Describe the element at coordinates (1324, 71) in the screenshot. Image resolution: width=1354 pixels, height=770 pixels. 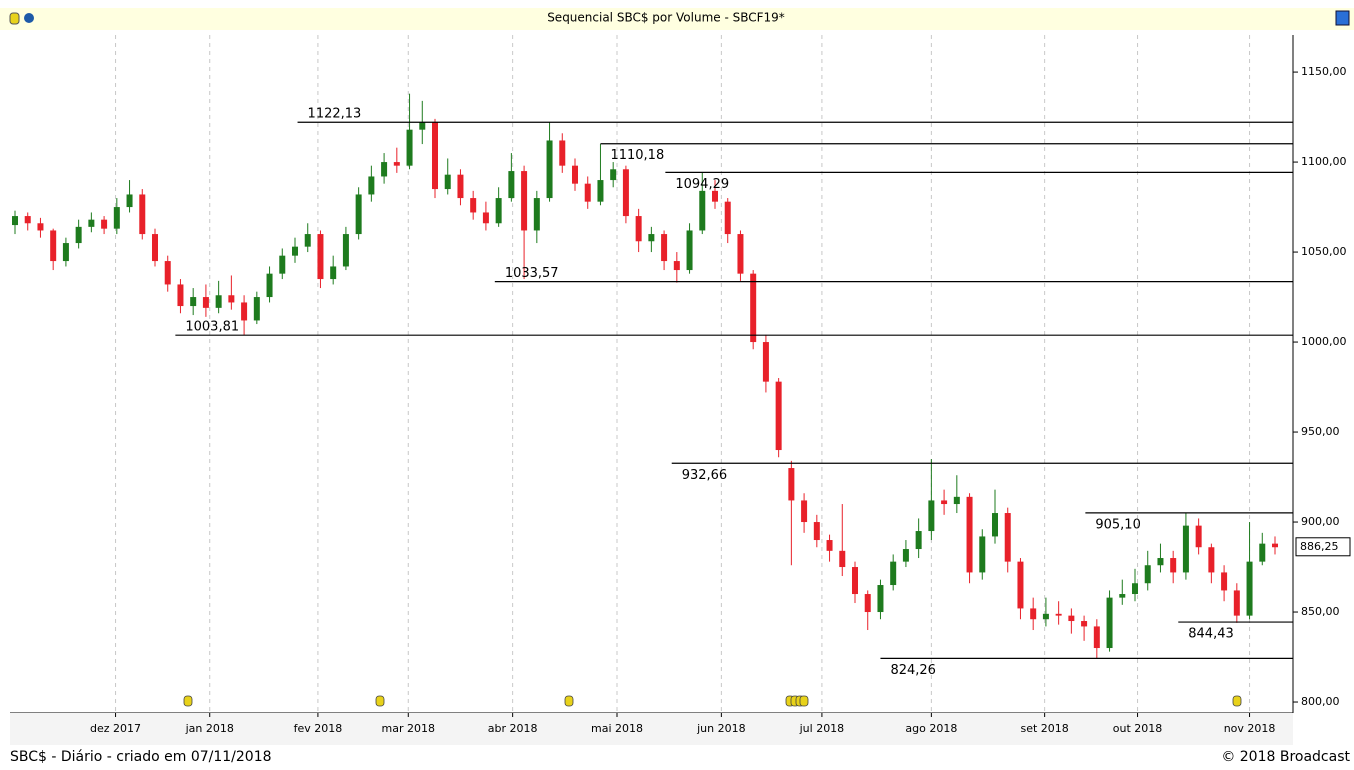
I see `y-tick-label: 1150,00` at that location.